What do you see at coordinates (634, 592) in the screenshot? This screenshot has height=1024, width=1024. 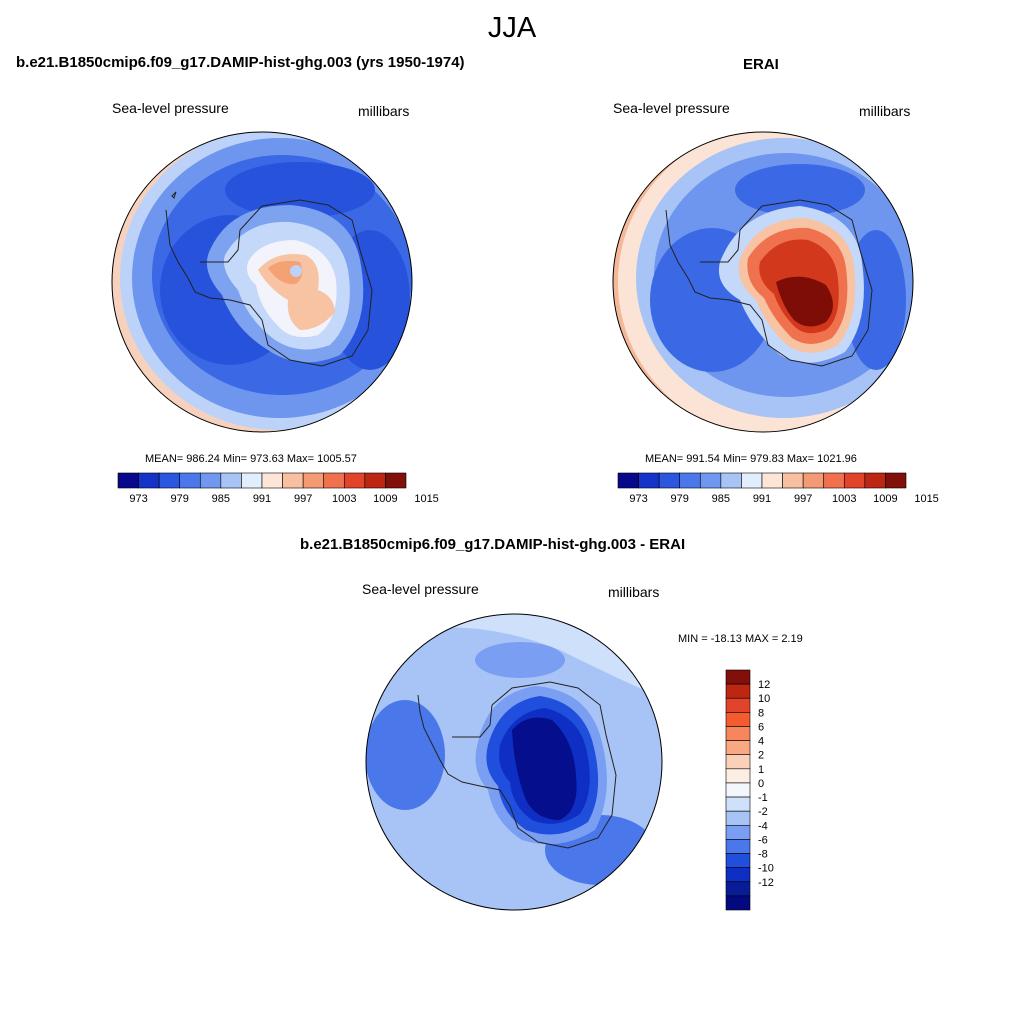 I see `panel3-units-label: millibars` at bounding box center [634, 592].